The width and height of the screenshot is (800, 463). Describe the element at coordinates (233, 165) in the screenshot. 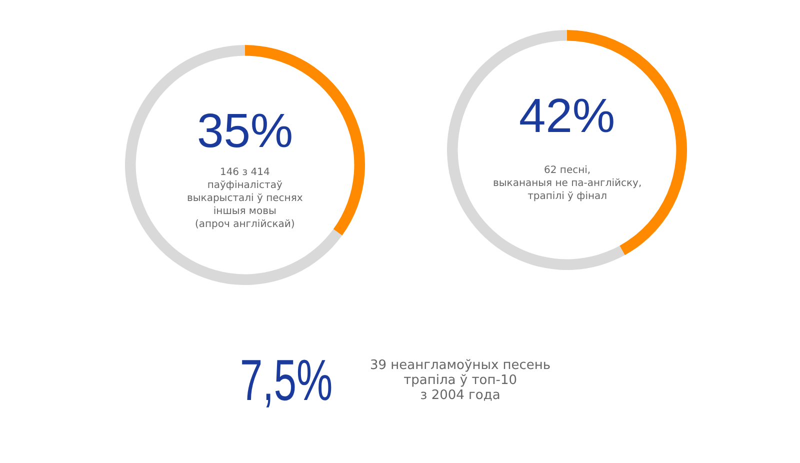

I see `donut-slice` at that location.